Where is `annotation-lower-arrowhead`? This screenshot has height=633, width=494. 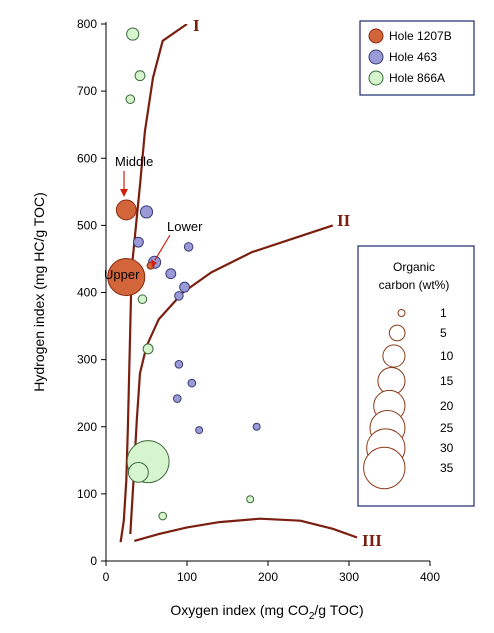 annotation-lower-arrowhead is located at coordinates (154, 263).